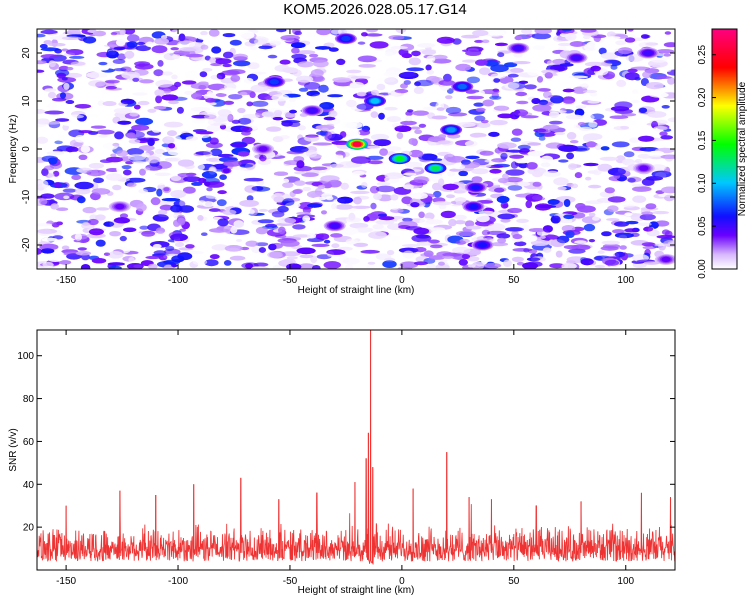 The width and height of the screenshot is (750, 600). I want to click on spectrogram-y-label: Frequency (Hz), so click(13, 149).